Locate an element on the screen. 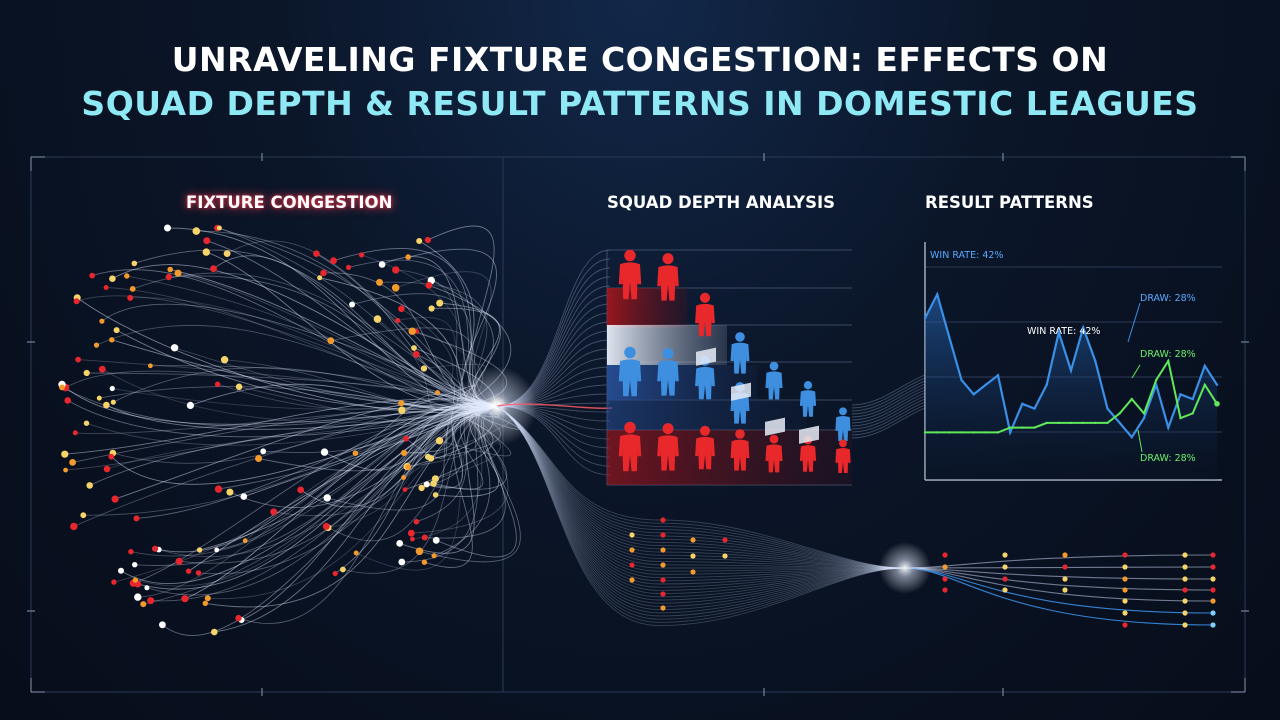  flow-line-highlight is located at coordinates (554, 406).